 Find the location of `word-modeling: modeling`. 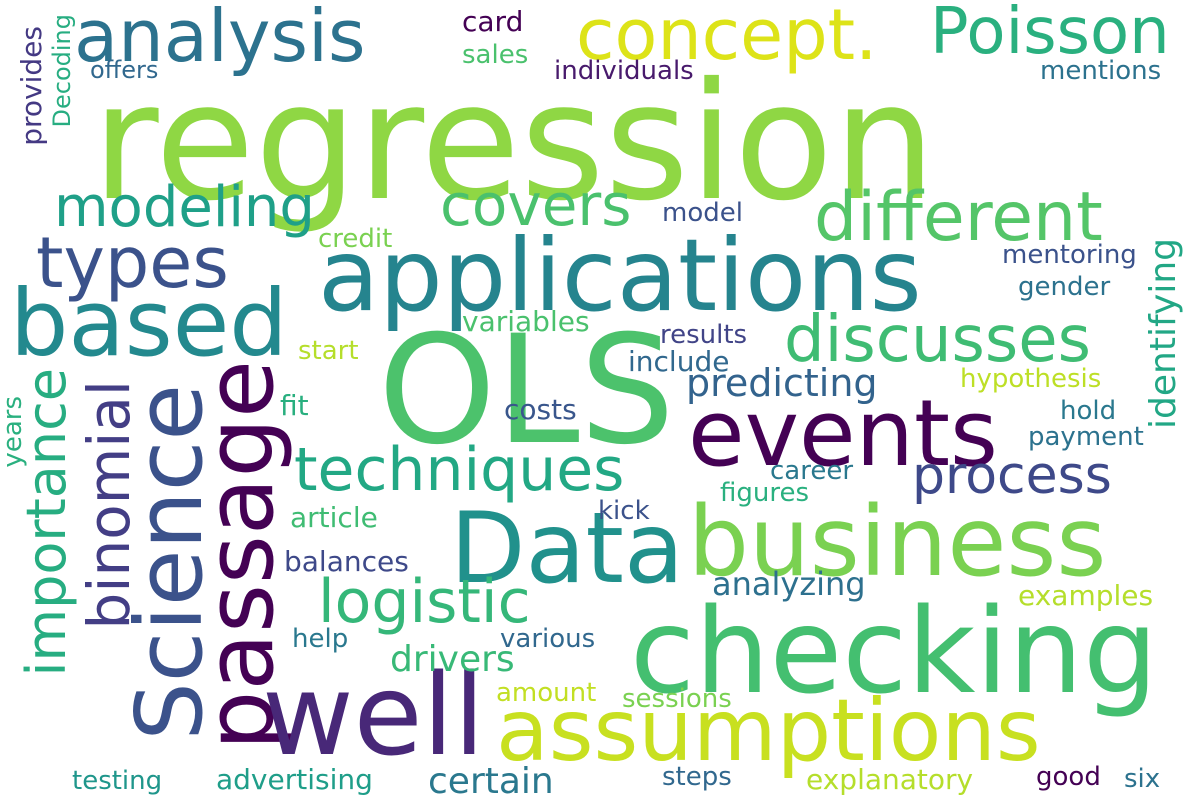

word-modeling: modeling is located at coordinates (184, 207).